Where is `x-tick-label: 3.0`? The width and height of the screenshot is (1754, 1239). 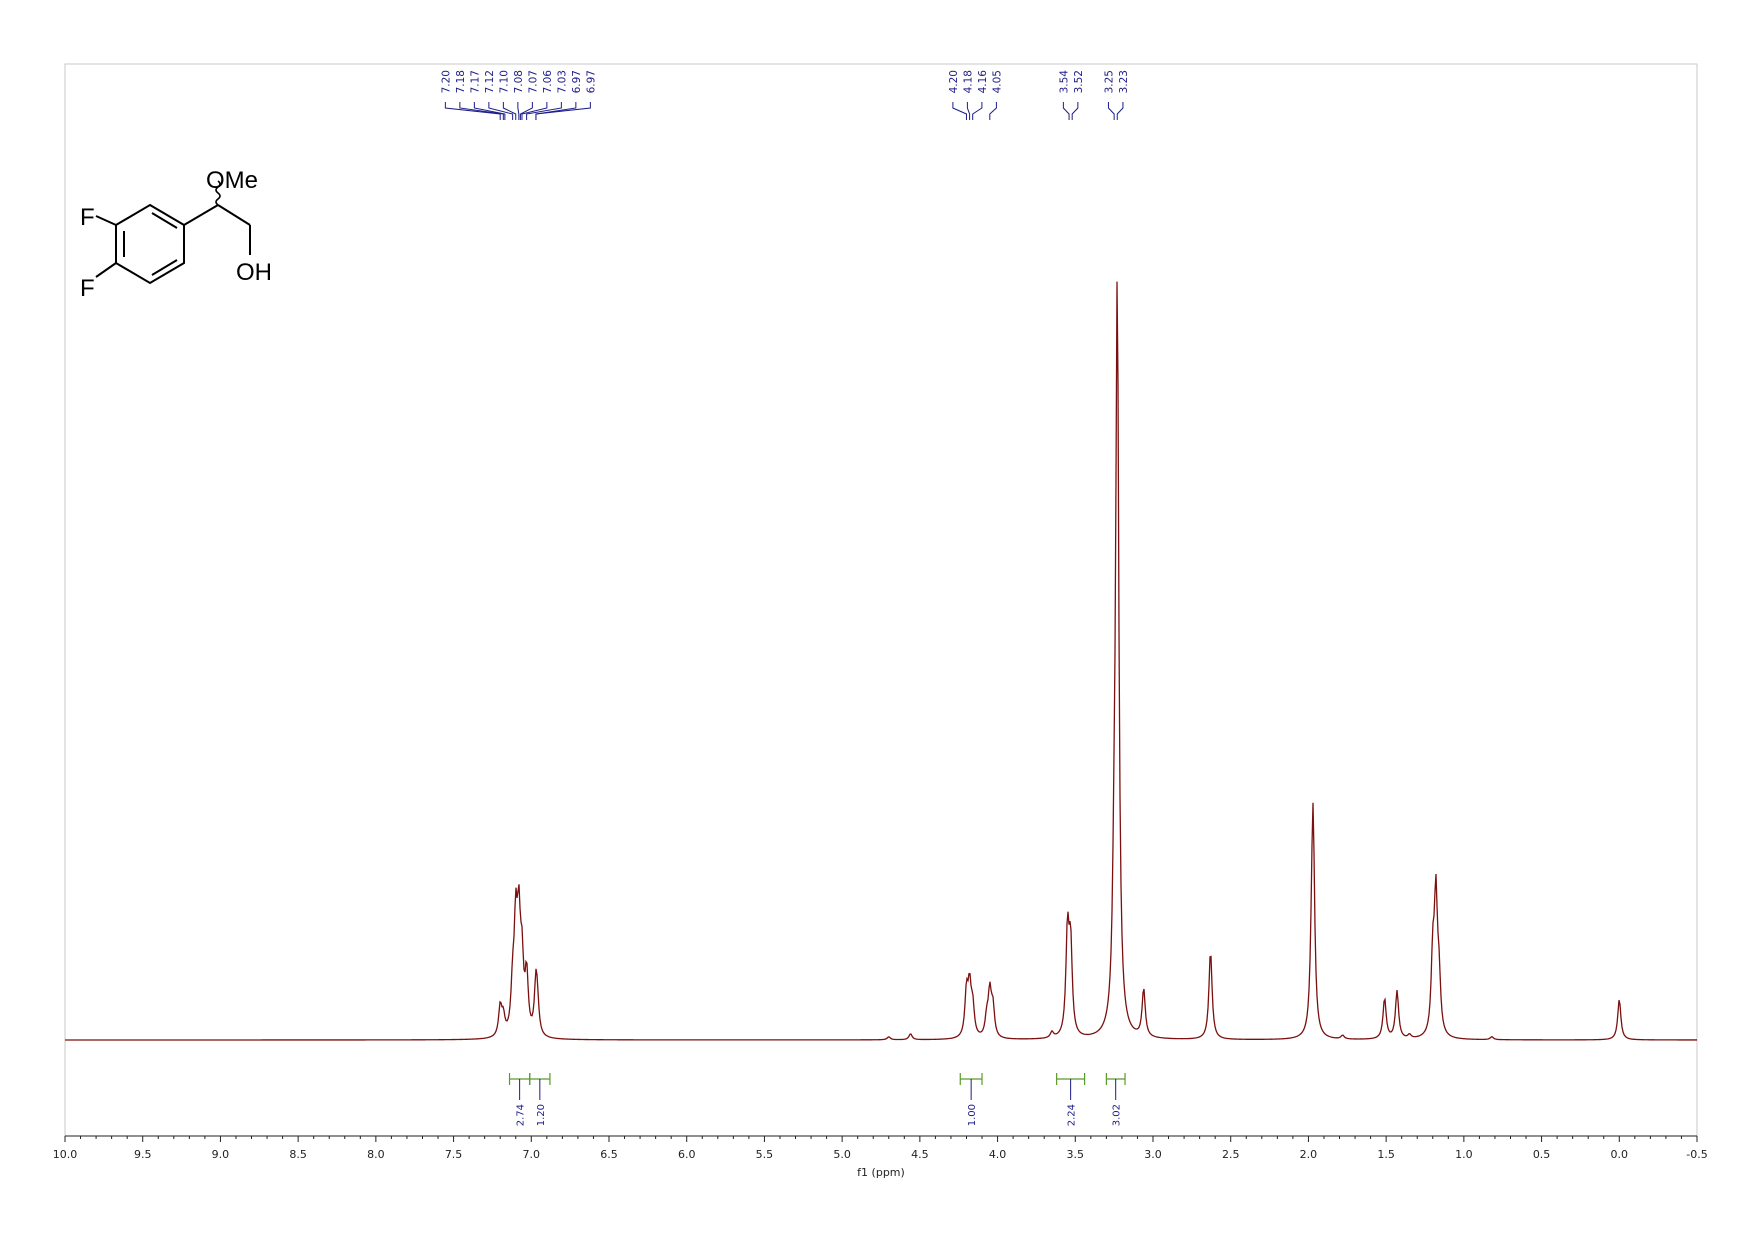 x-tick-label: 3.0 is located at coordinates (1153, 1154).